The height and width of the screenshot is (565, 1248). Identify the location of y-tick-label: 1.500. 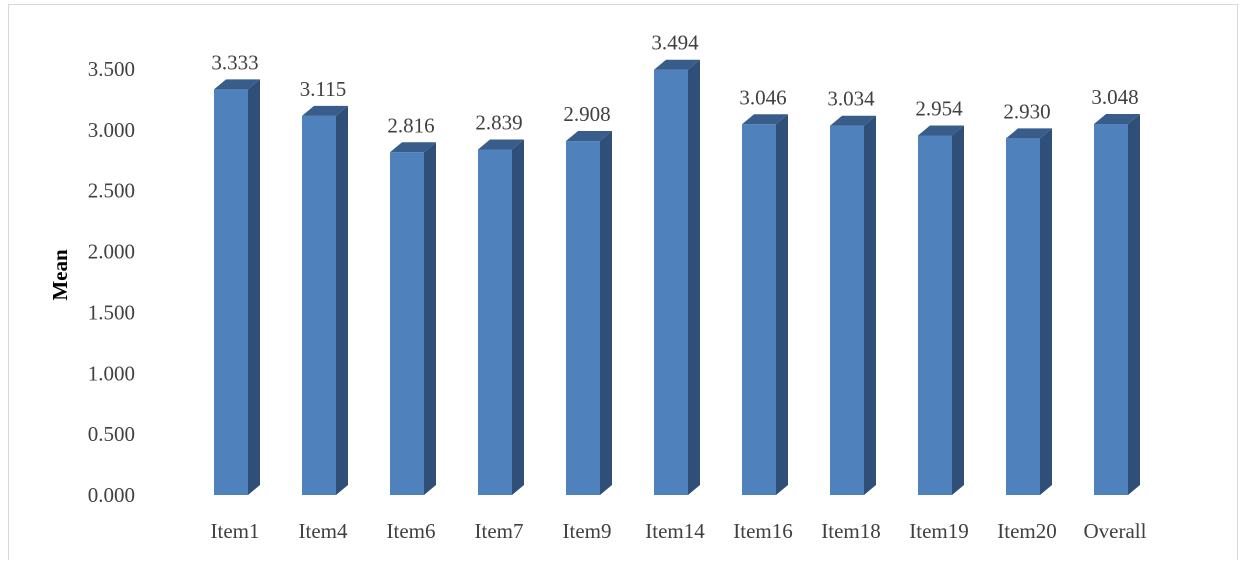
(111, 312).